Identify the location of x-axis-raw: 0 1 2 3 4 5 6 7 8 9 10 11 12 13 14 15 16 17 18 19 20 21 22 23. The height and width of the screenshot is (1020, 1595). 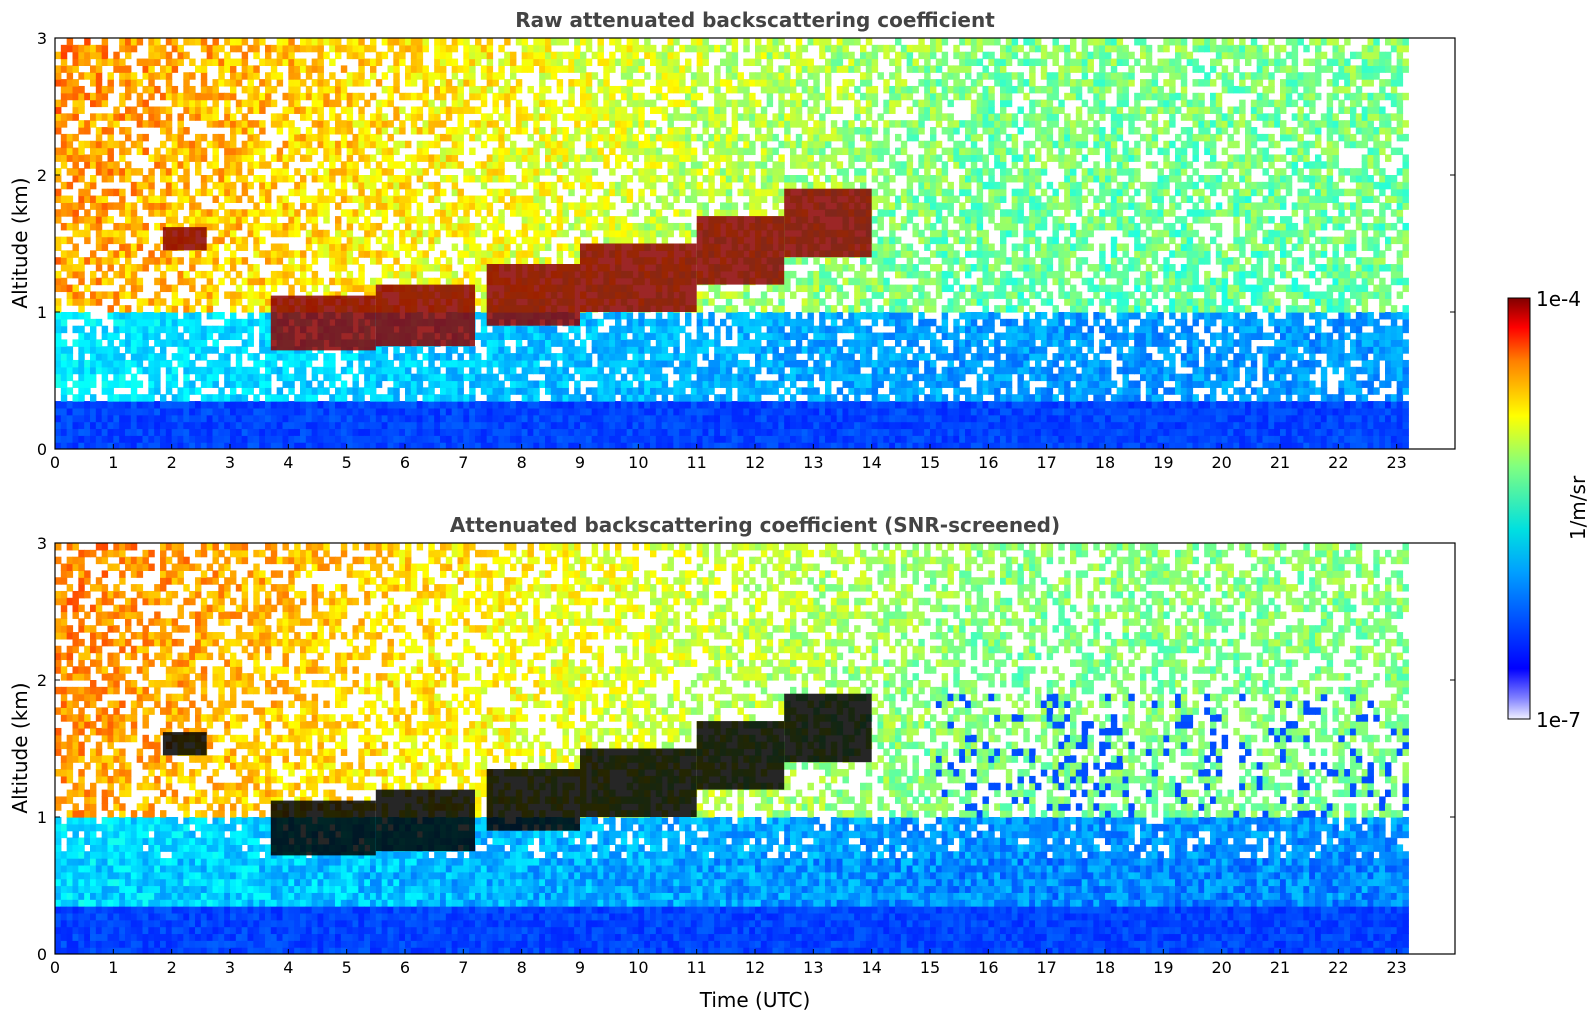
(728, 458).